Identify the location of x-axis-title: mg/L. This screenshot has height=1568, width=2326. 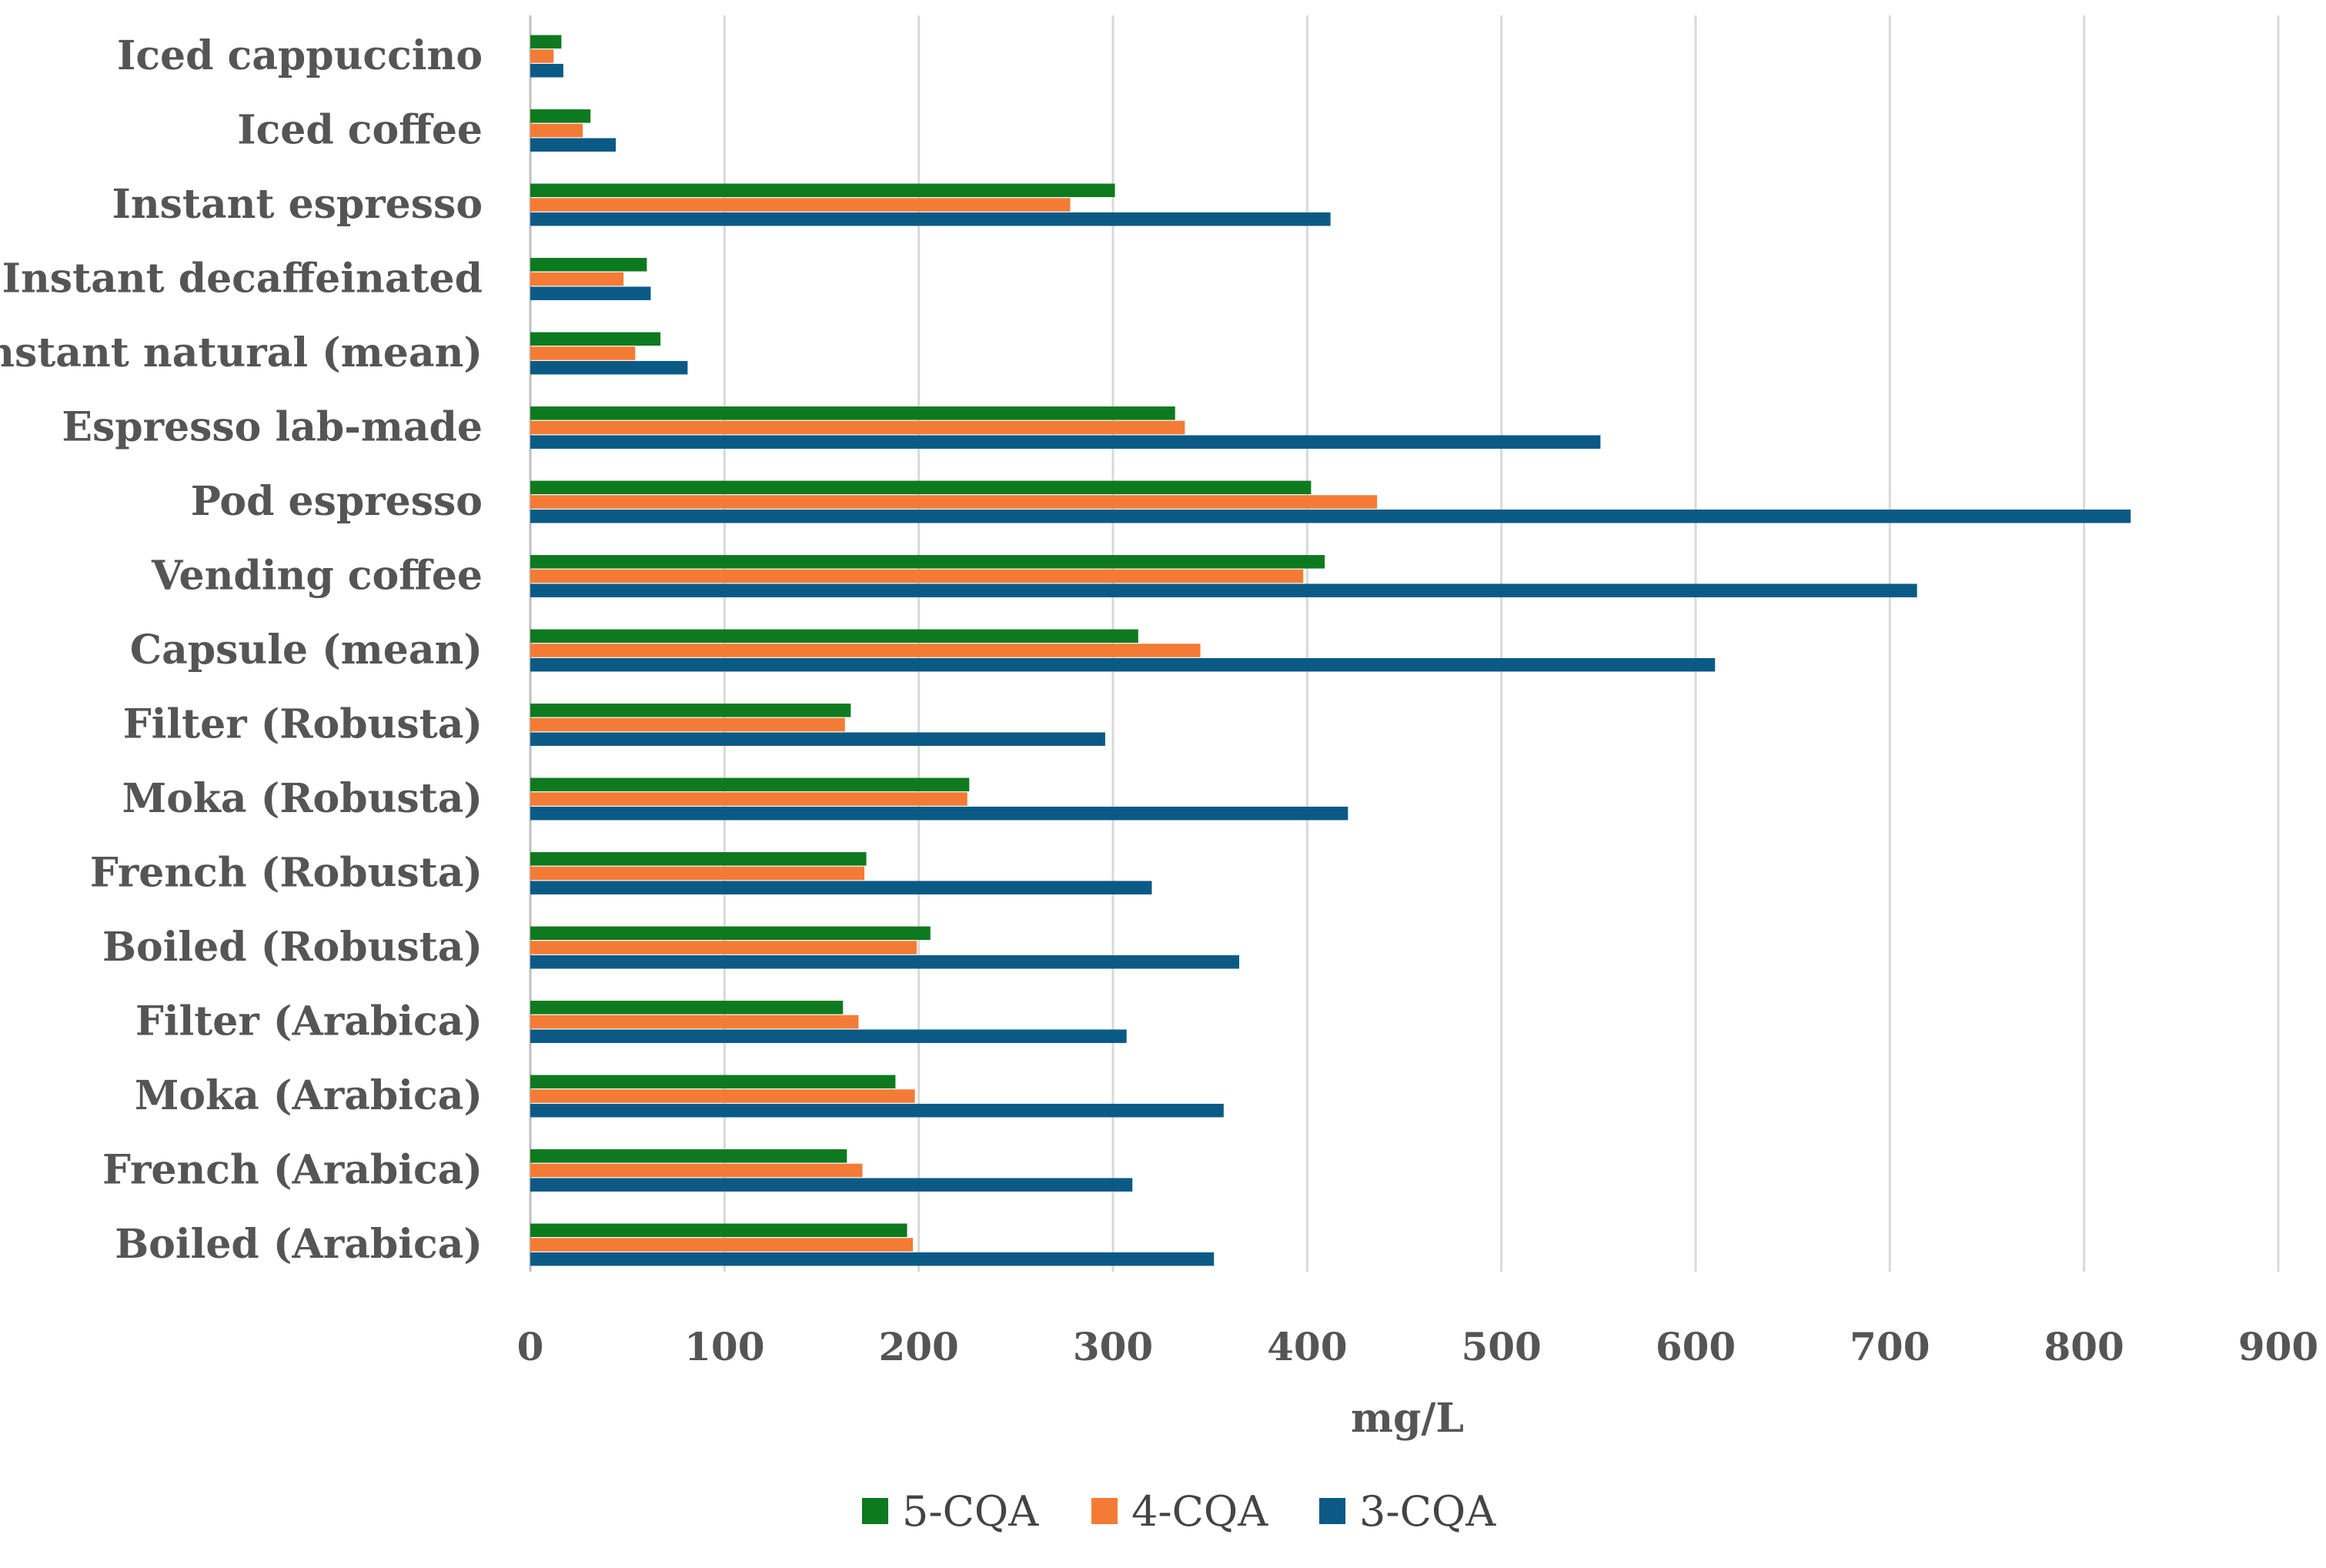
(1407, 1418).